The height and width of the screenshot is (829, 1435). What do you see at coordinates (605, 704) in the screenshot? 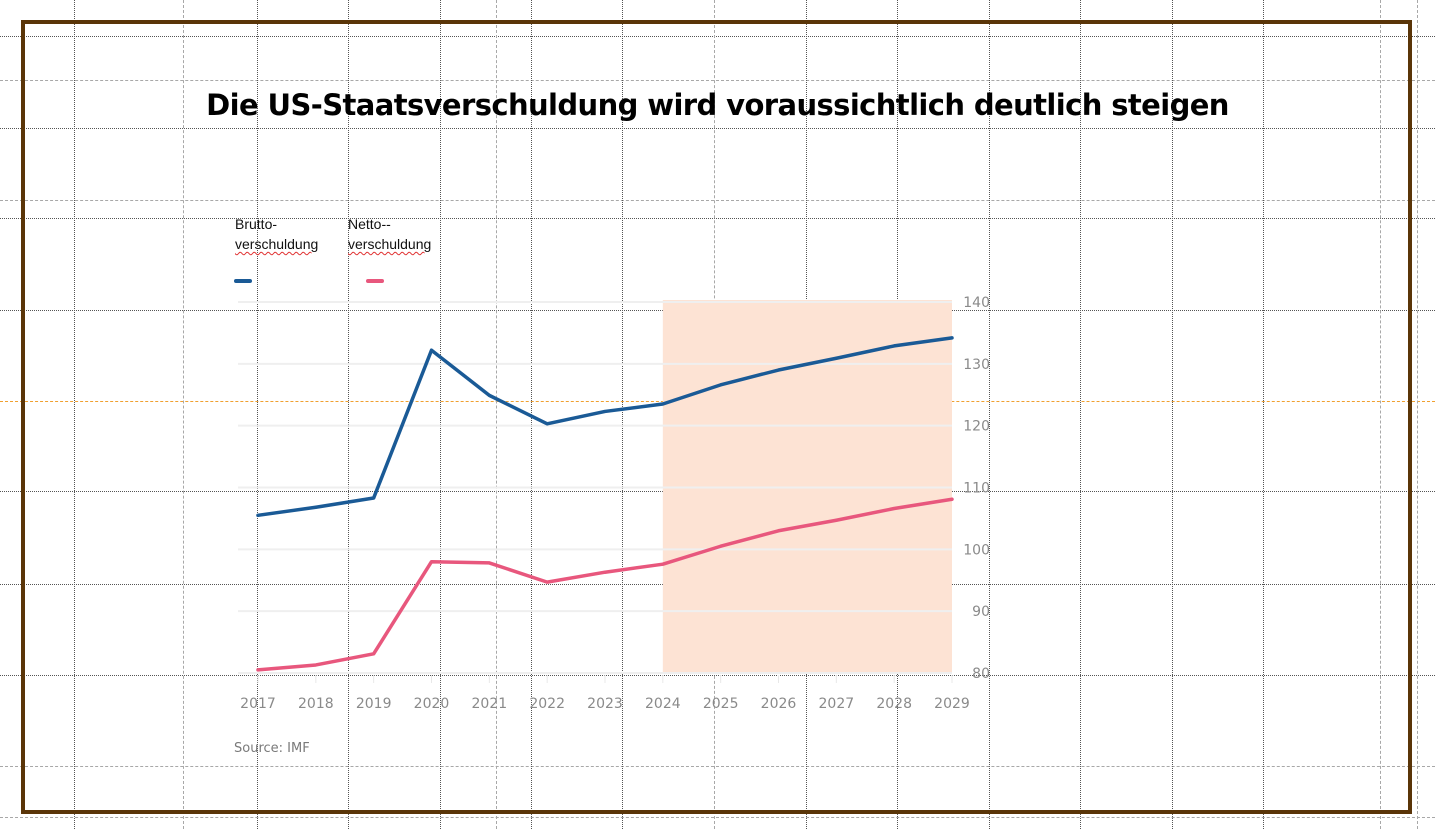
I see `x-tick-label: 2023` at bounding box center [605, 704].